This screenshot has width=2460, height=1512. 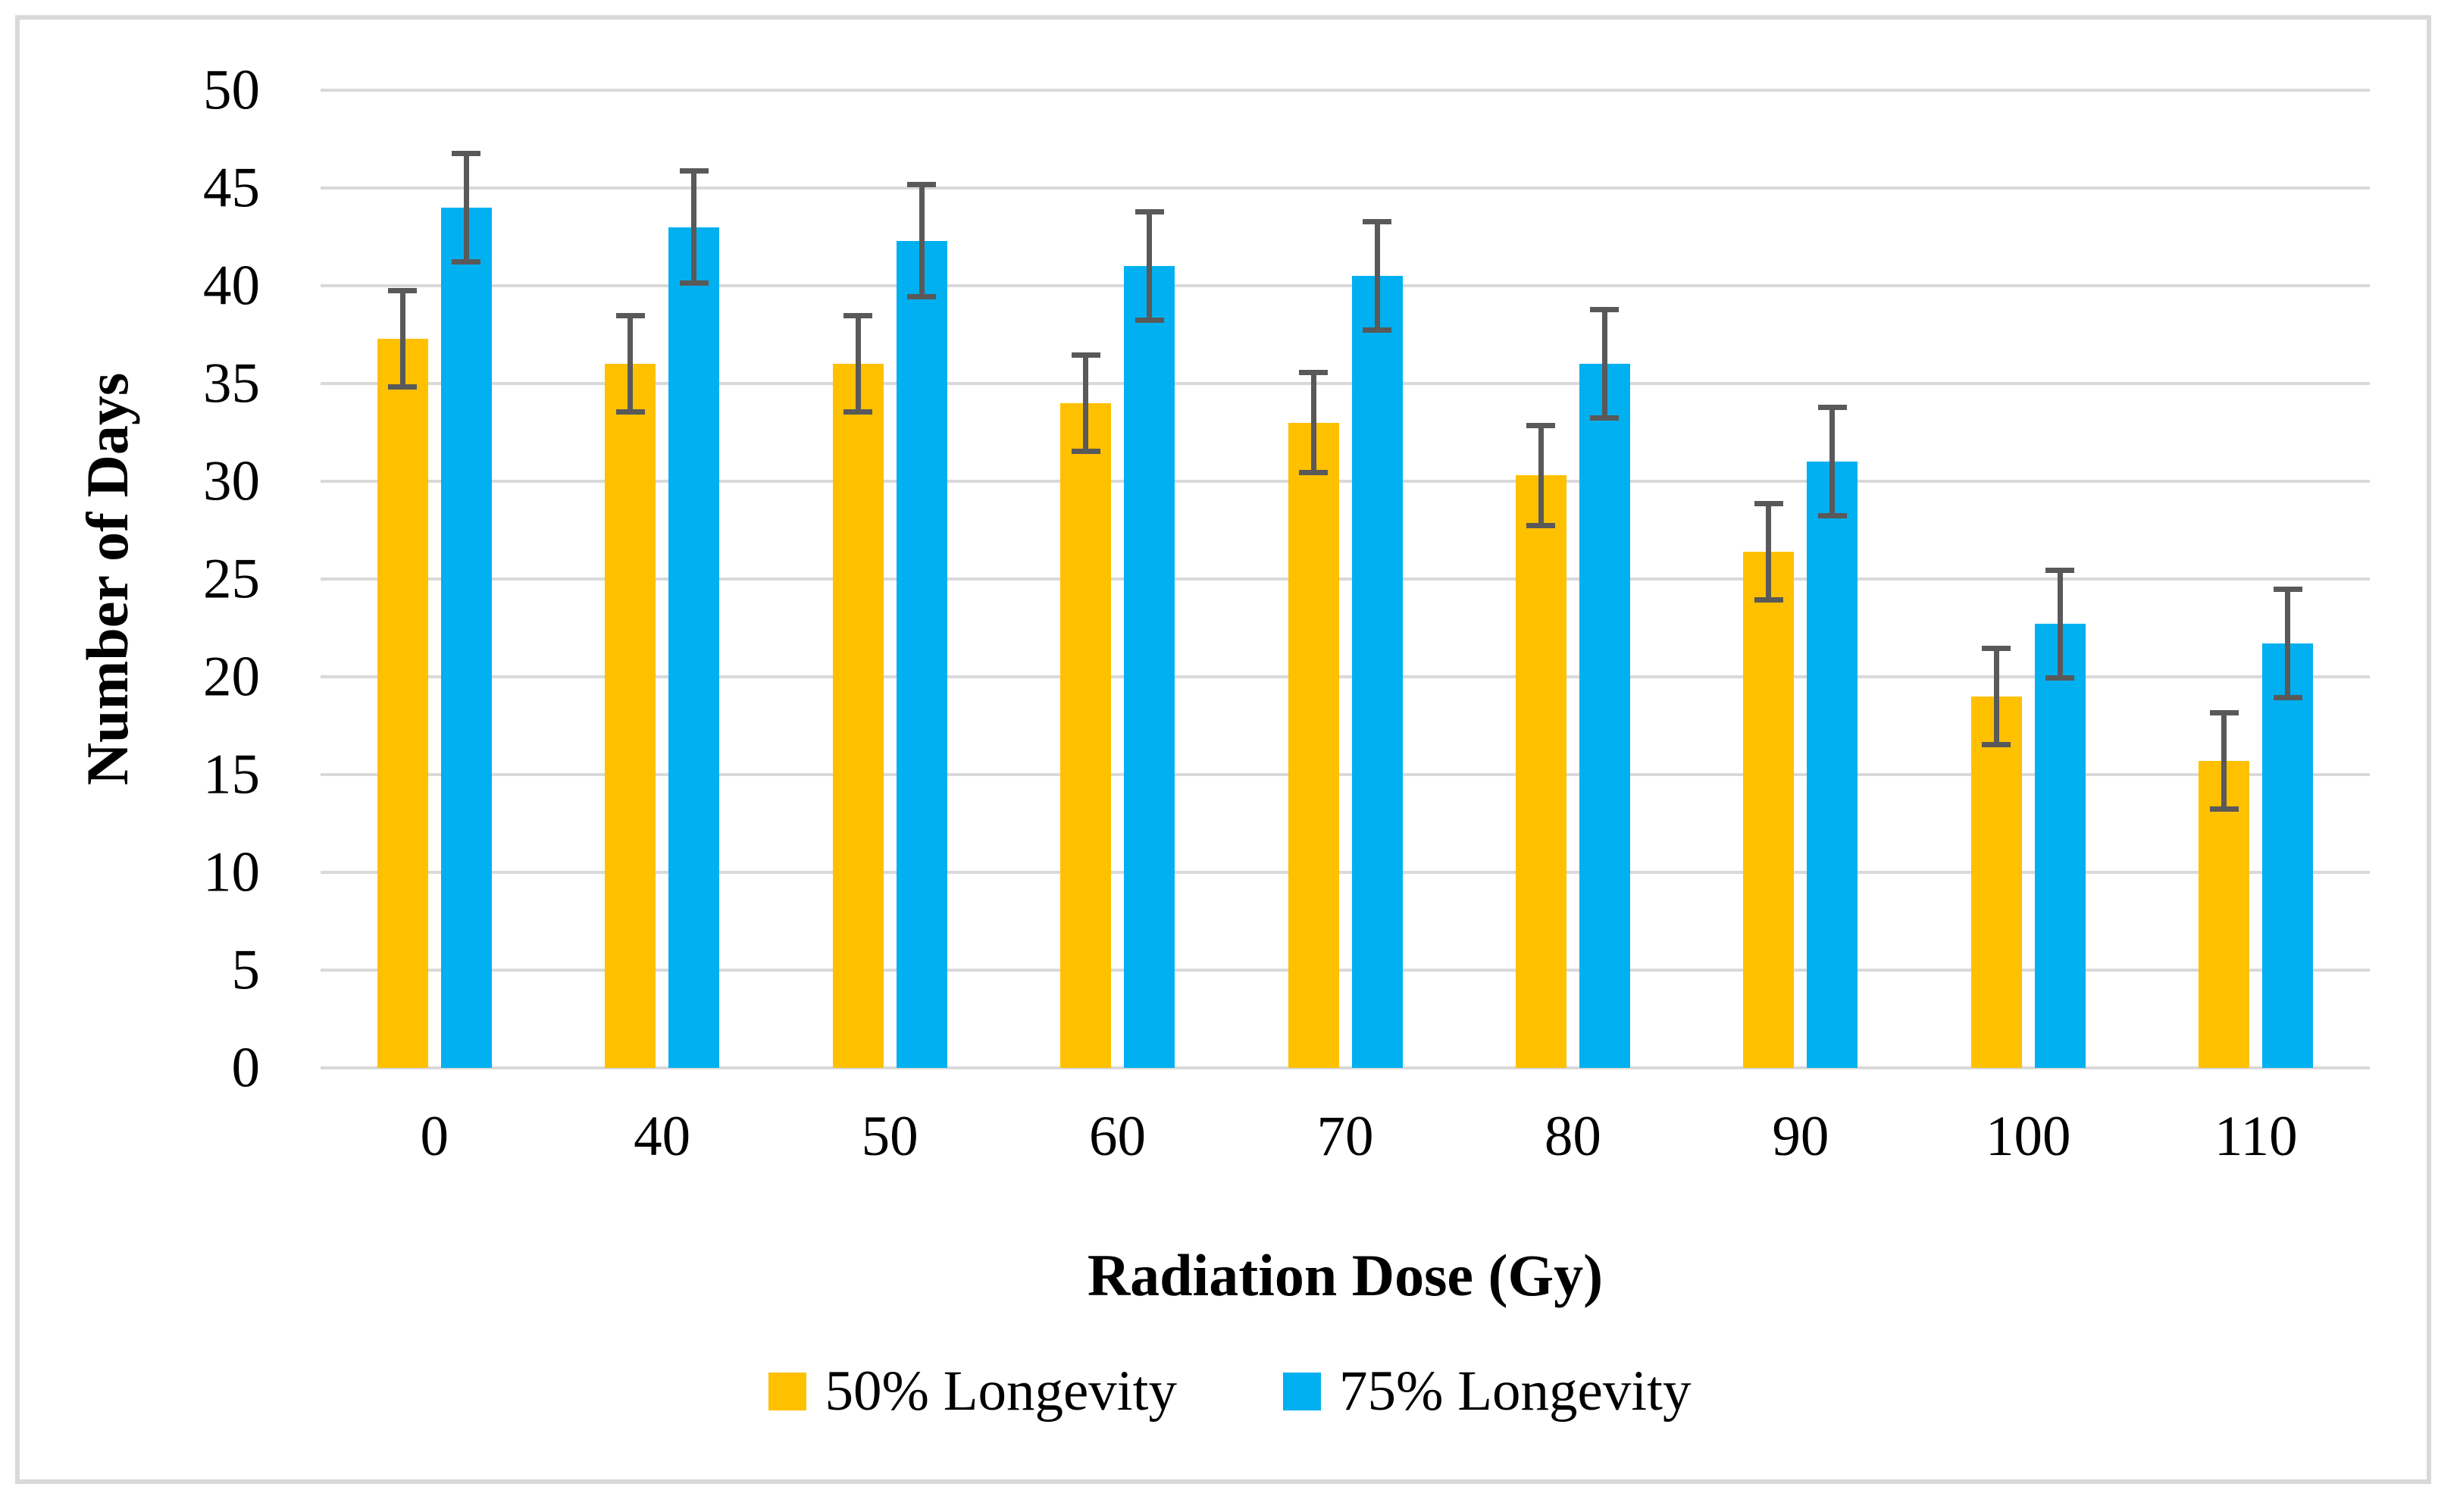 What do you see at coordinates (232, 774) in the screenshot?
I see `y-tick-label-15: 15` at bounding box center [232, 774].